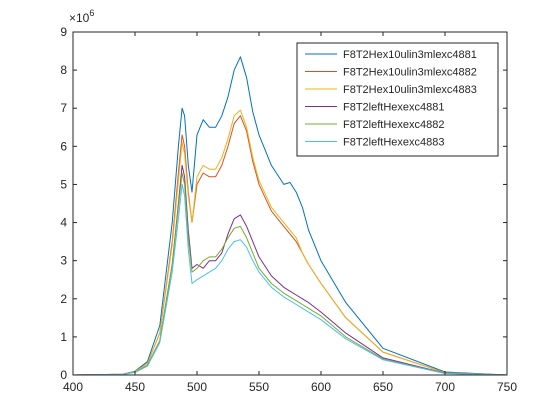 The image size is (560, 420). Describe the element at coordinates (410, 55) in the screenshot. I see `legend-label-1: F8T2Hex10ulin3mlexc4881` at that location.